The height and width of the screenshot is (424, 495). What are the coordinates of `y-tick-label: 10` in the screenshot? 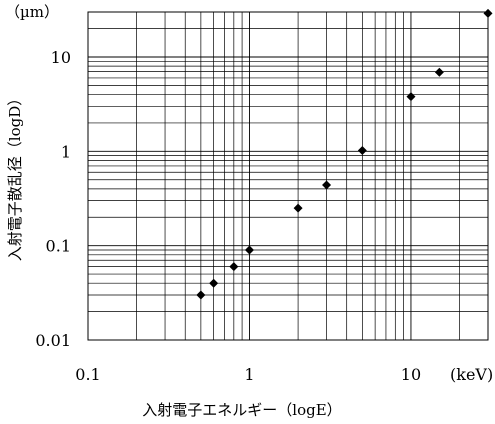 It's located at (61, 57).